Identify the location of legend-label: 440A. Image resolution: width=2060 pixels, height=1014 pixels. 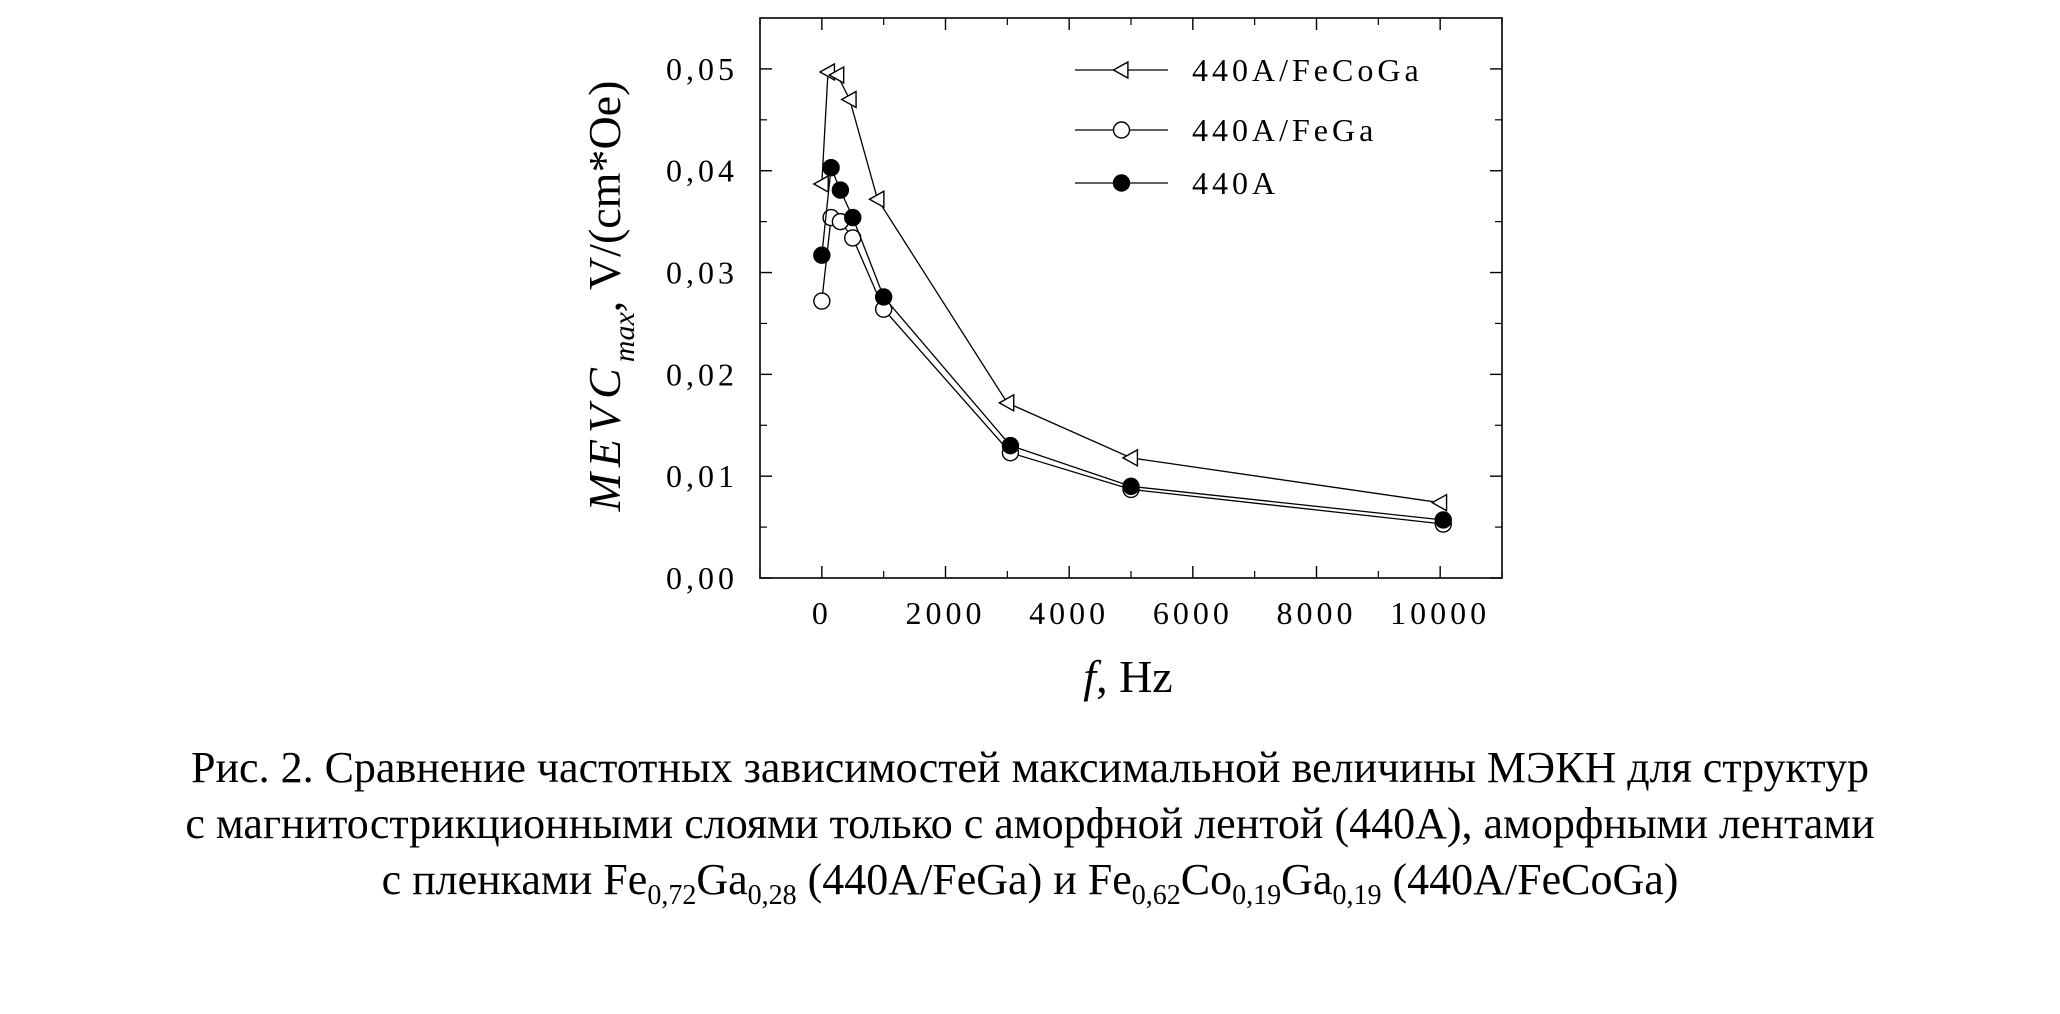
(1235, 183).